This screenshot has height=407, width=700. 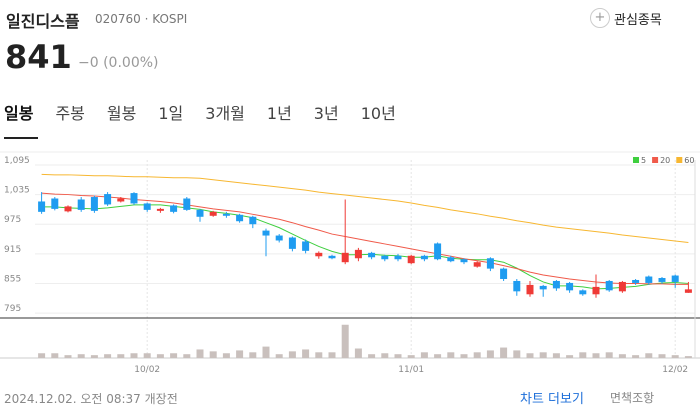 I want to click on price: 841, so click(x=38, y=57).